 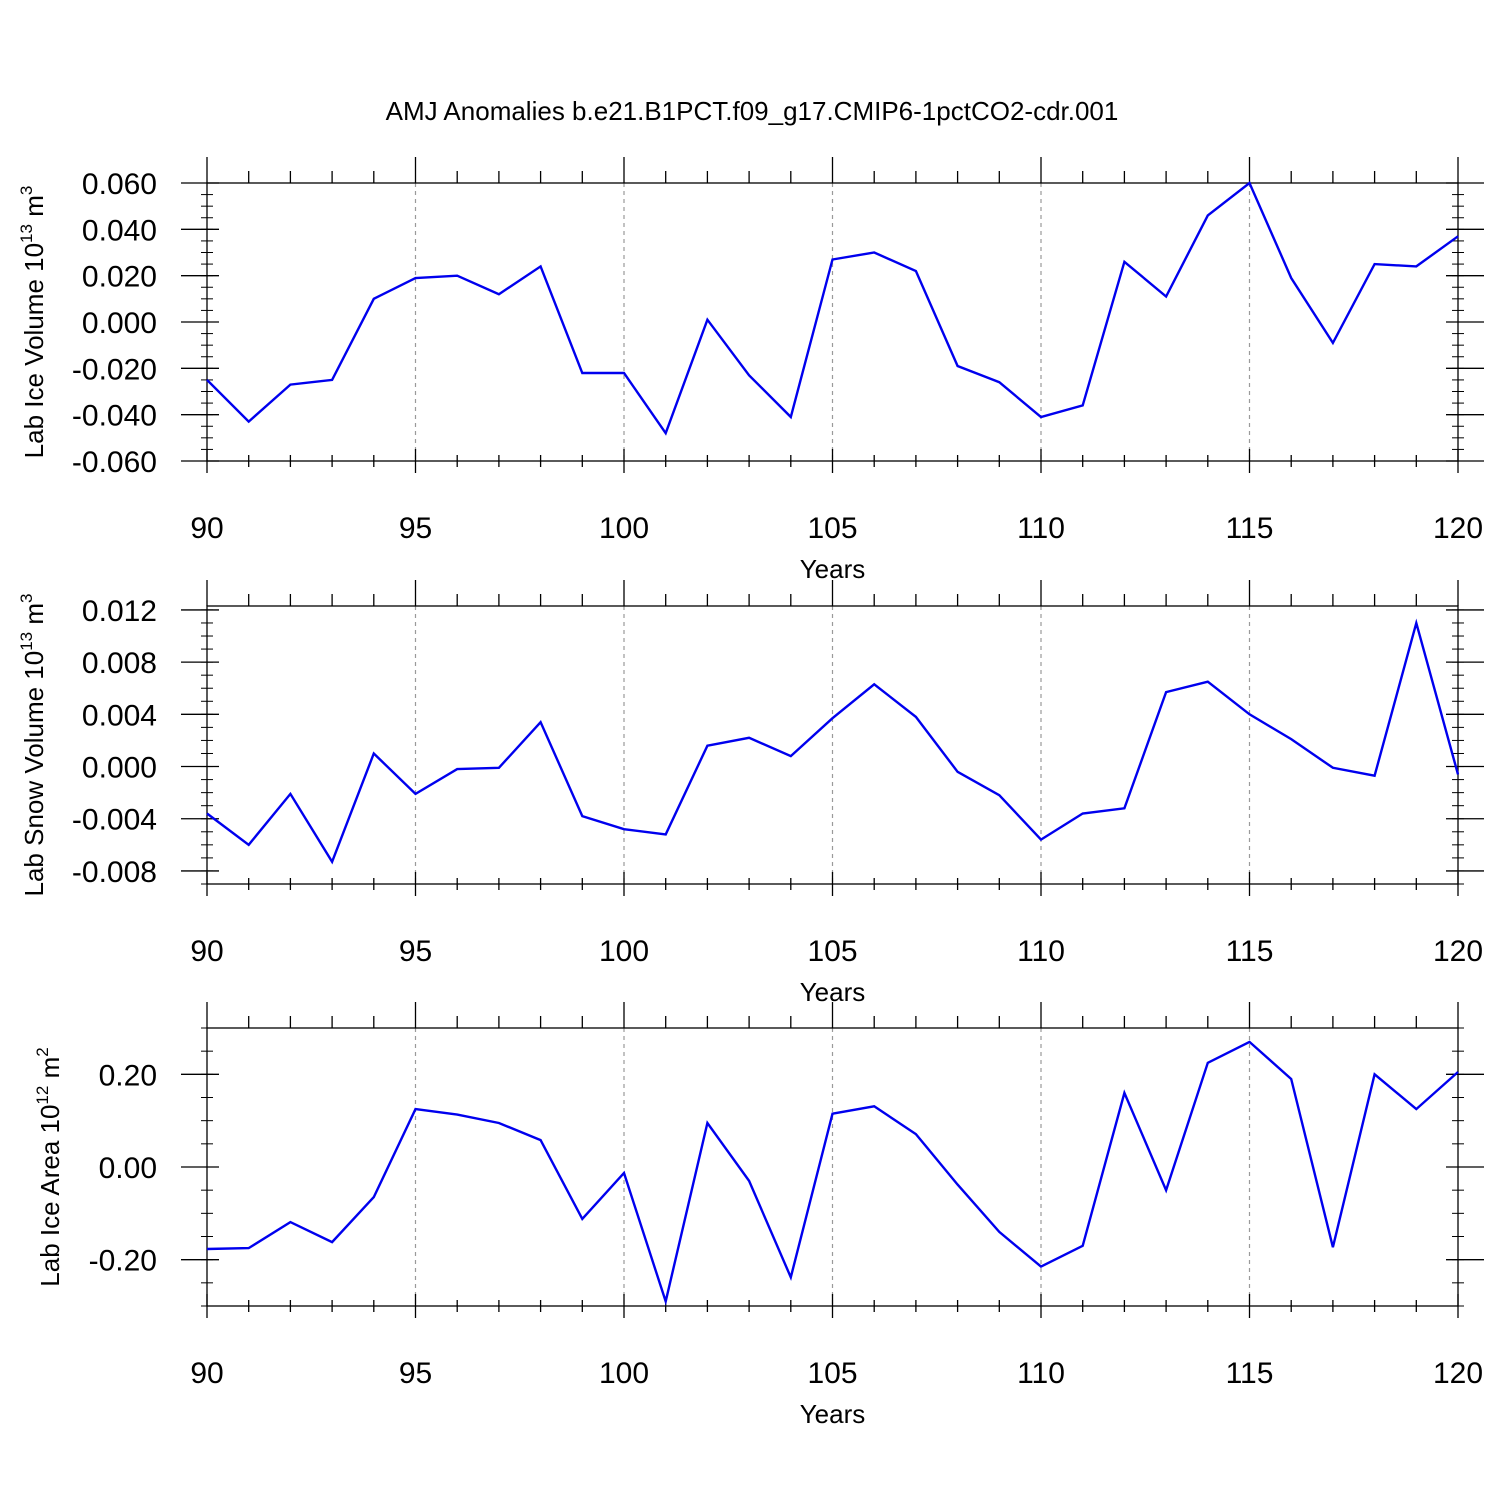 I want to click on y-axis-label: Lab Ice Volume 1013 m3, so click(x=33, y=322).